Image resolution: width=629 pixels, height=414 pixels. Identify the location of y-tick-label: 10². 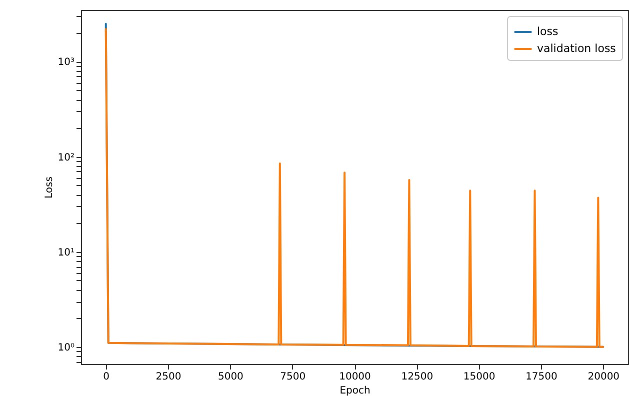
(66, 158).